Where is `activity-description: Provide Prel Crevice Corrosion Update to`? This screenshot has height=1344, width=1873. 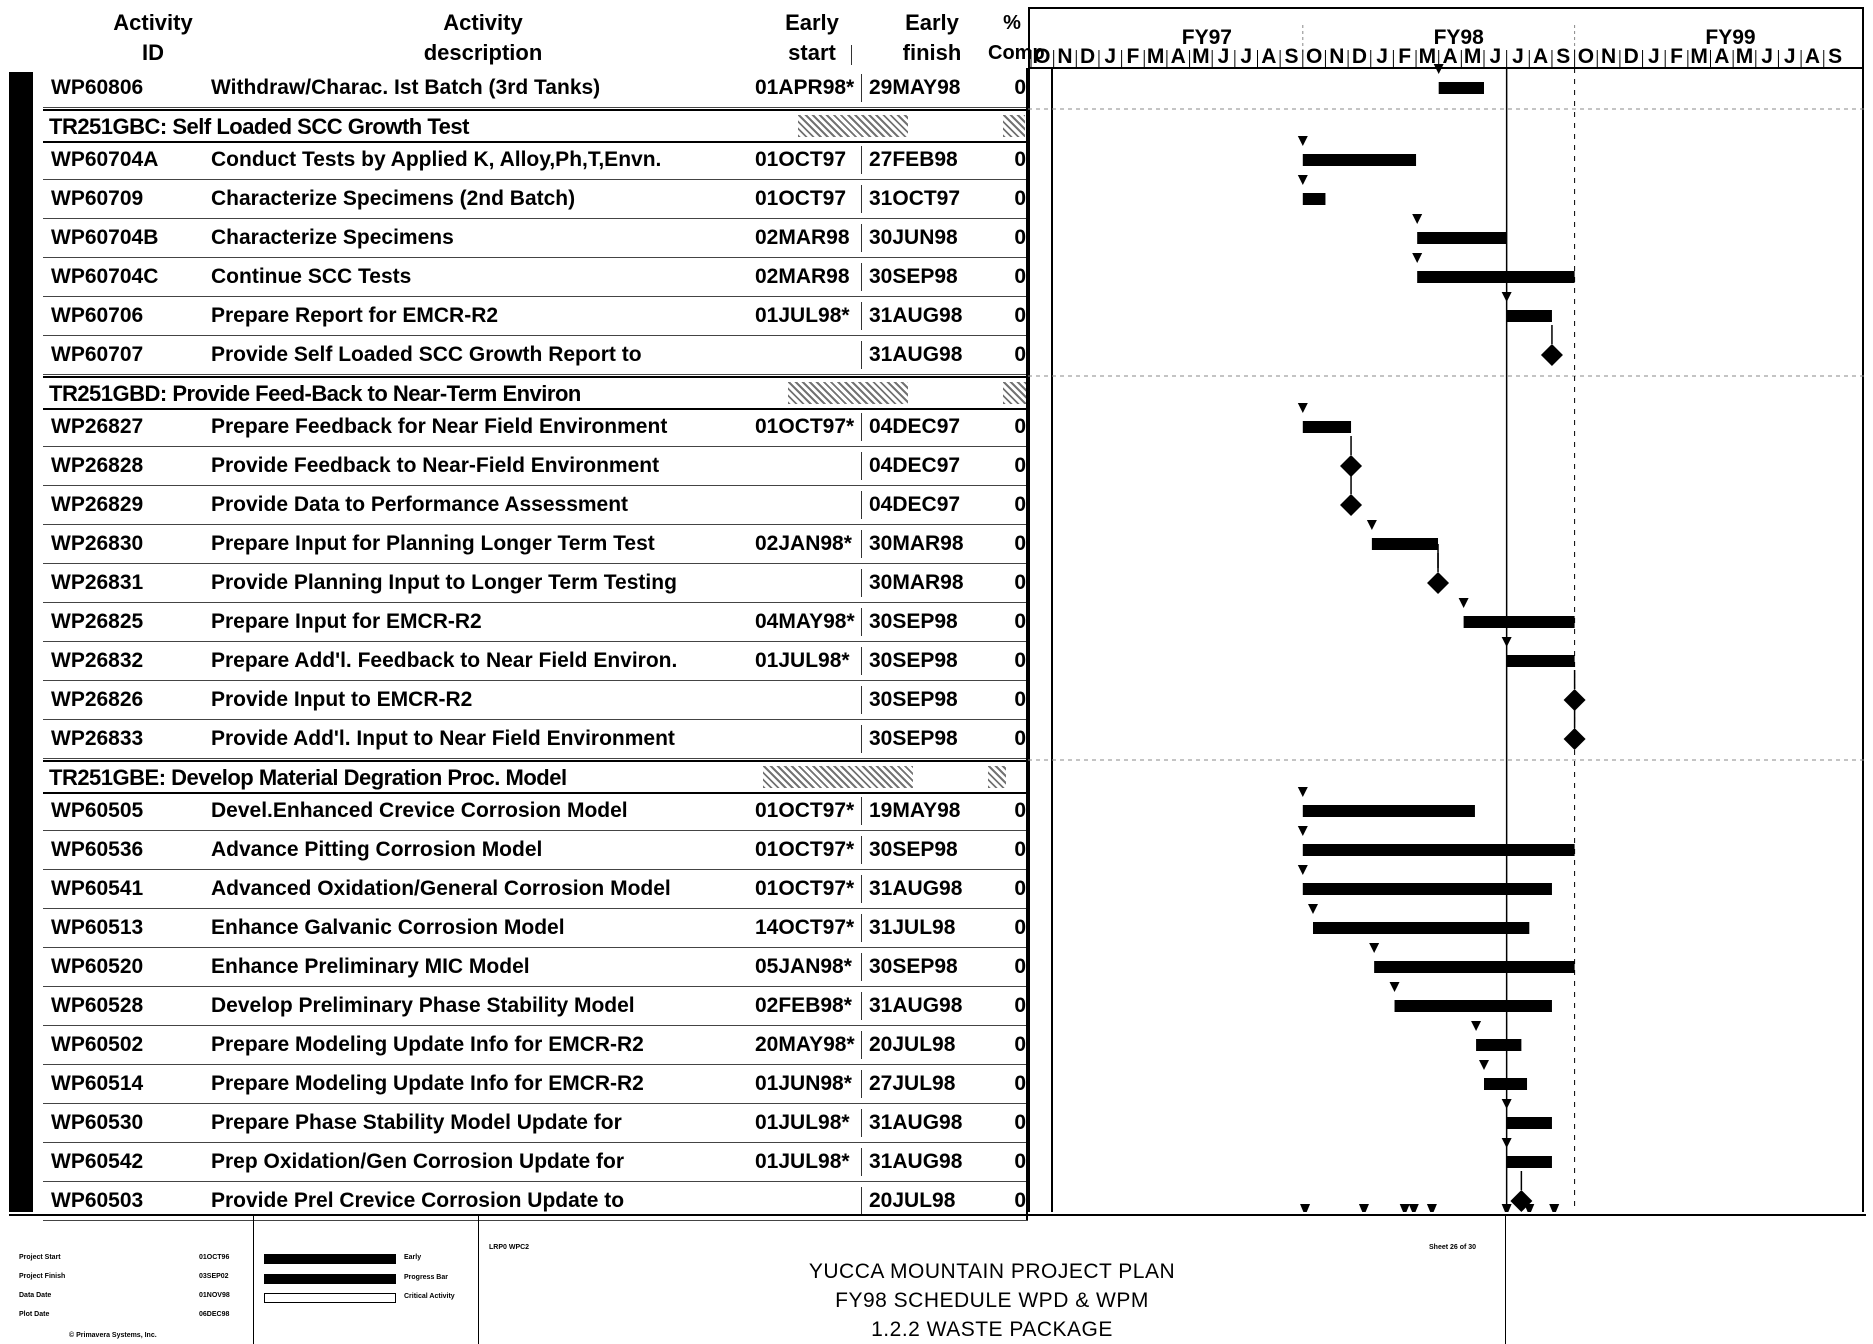
activity-description: Provide Prel Crevice Corrosion Update to is located at coordinates (418, 1200).